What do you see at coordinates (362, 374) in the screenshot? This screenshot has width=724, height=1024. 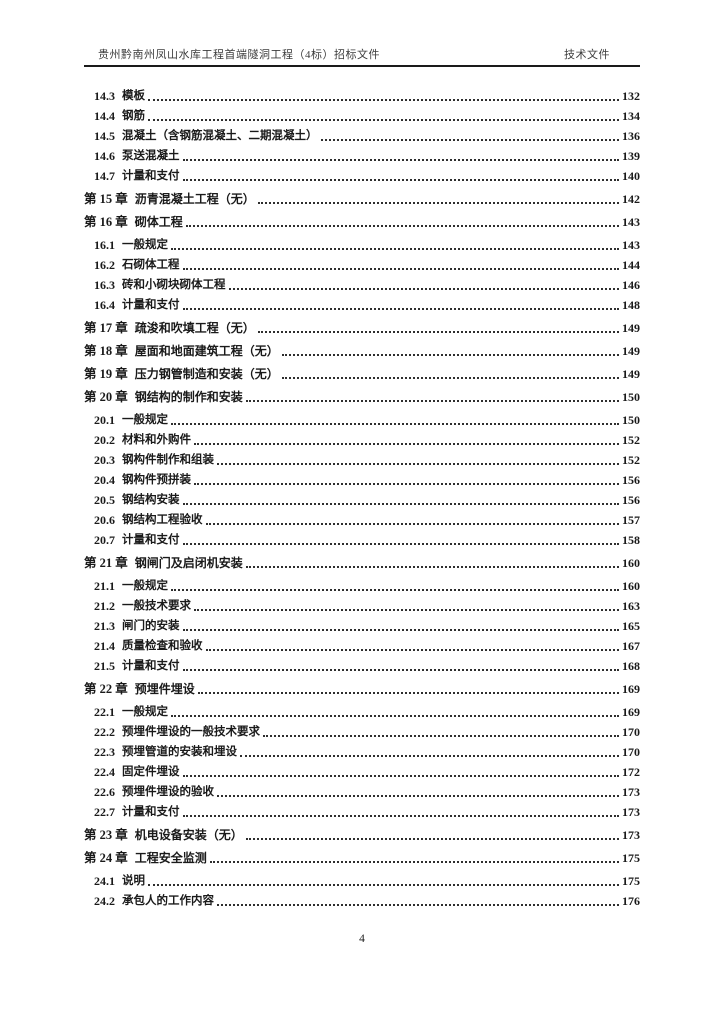 I see `toc-entry: 第 19 章 压力钢管制造和安装（无） 149` at bounding box center [362, 374].